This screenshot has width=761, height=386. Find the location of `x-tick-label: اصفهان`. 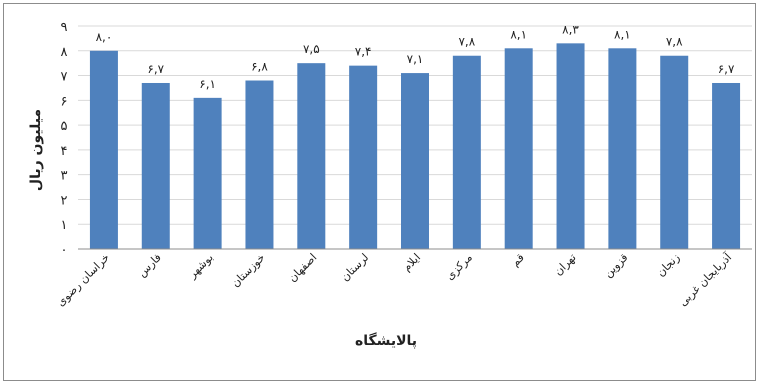

x-tick-label: اصفهان is located at coordinates (303, 268).